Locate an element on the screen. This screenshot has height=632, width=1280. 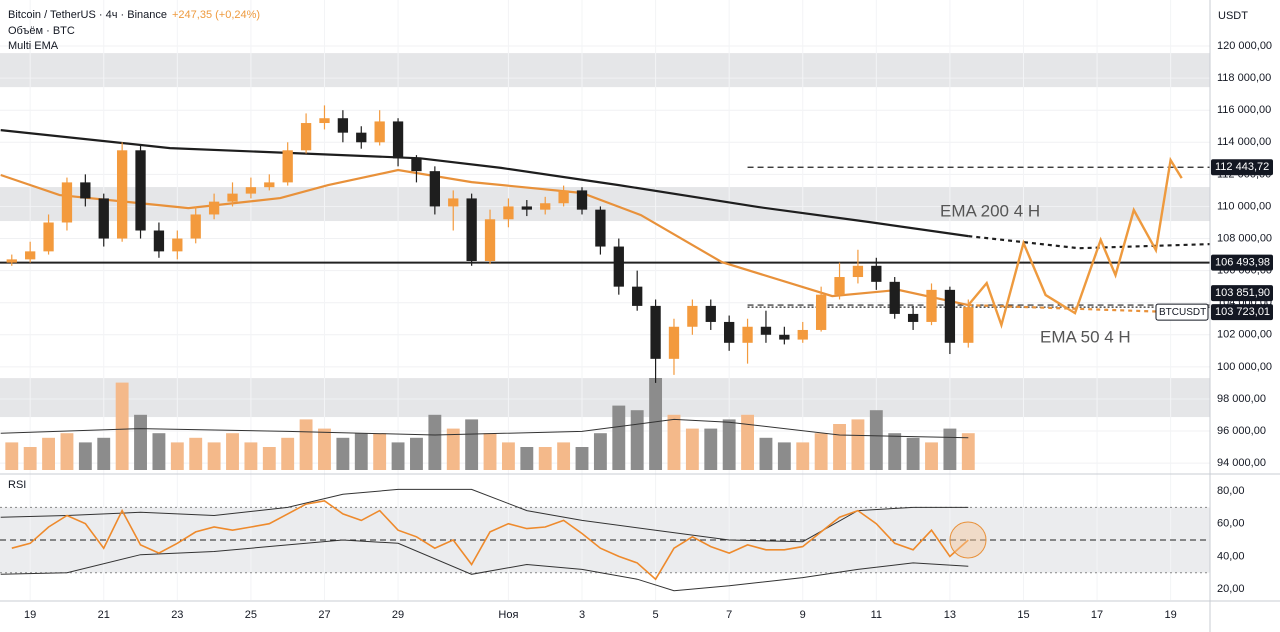
x-tick-label: 3 is located at coordinates (582, 615).